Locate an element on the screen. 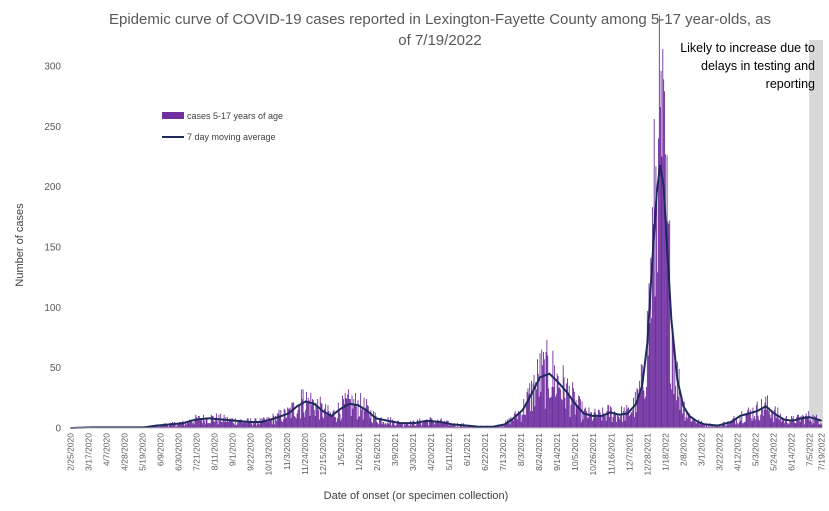  x-tick-label: 11/24/2020 is located at coordinates (305, 454).